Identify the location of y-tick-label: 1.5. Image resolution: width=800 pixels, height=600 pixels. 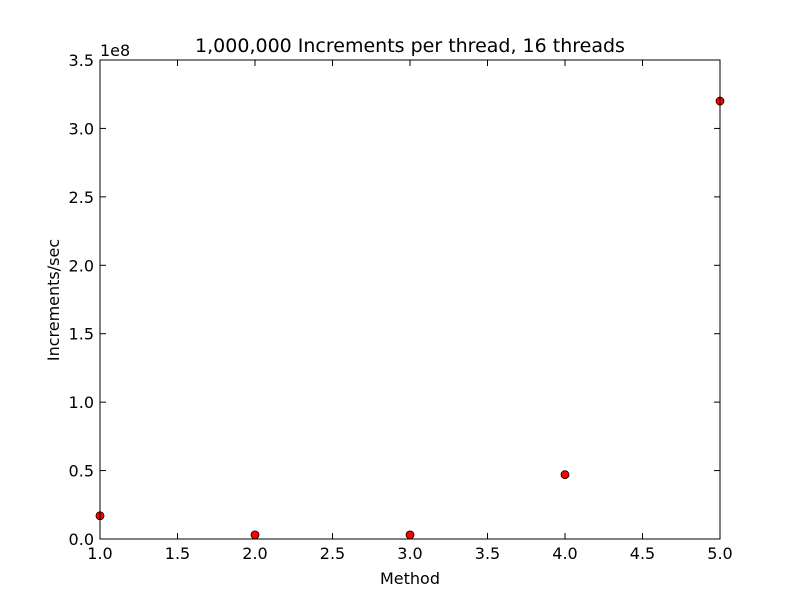
(81, 334).